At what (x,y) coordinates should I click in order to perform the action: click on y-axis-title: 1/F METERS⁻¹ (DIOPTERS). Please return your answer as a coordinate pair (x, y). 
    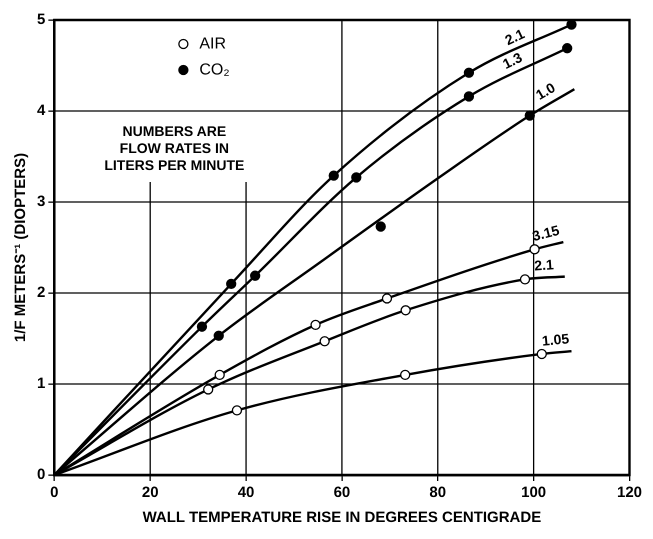
    Looking at the image, I should click on (21, 247).